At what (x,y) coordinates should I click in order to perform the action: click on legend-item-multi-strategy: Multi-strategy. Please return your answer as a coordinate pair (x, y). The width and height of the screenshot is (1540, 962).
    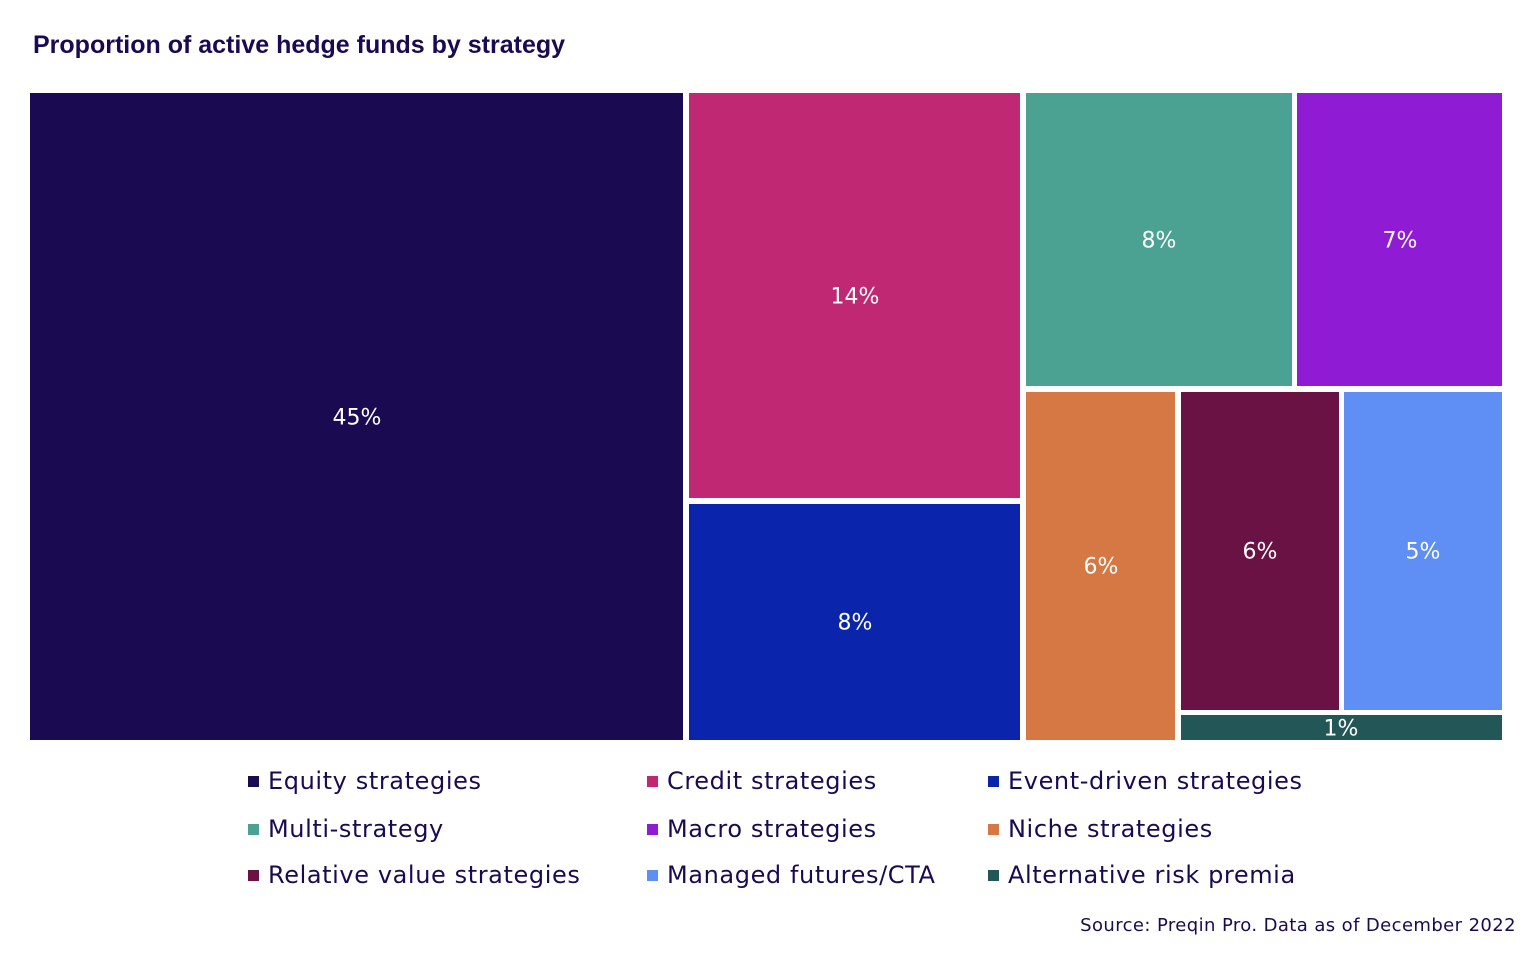
    Looking at the image, I should click on (346, 829).